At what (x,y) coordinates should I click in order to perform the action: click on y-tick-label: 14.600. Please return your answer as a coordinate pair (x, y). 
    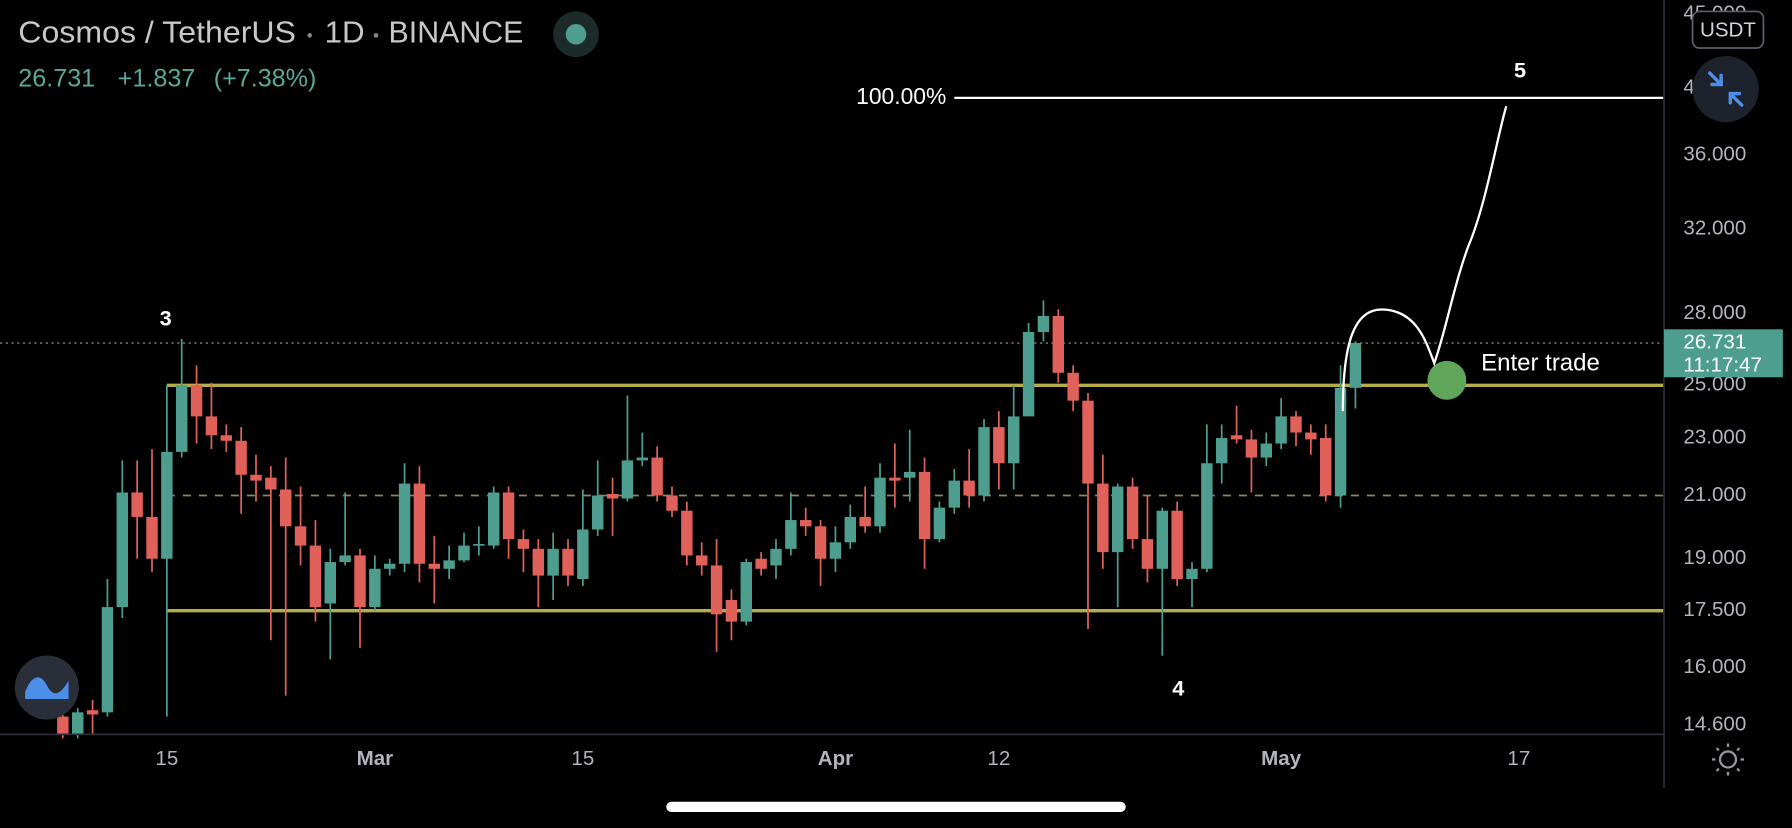
    Looking at the image, I should click on (1714, 724).